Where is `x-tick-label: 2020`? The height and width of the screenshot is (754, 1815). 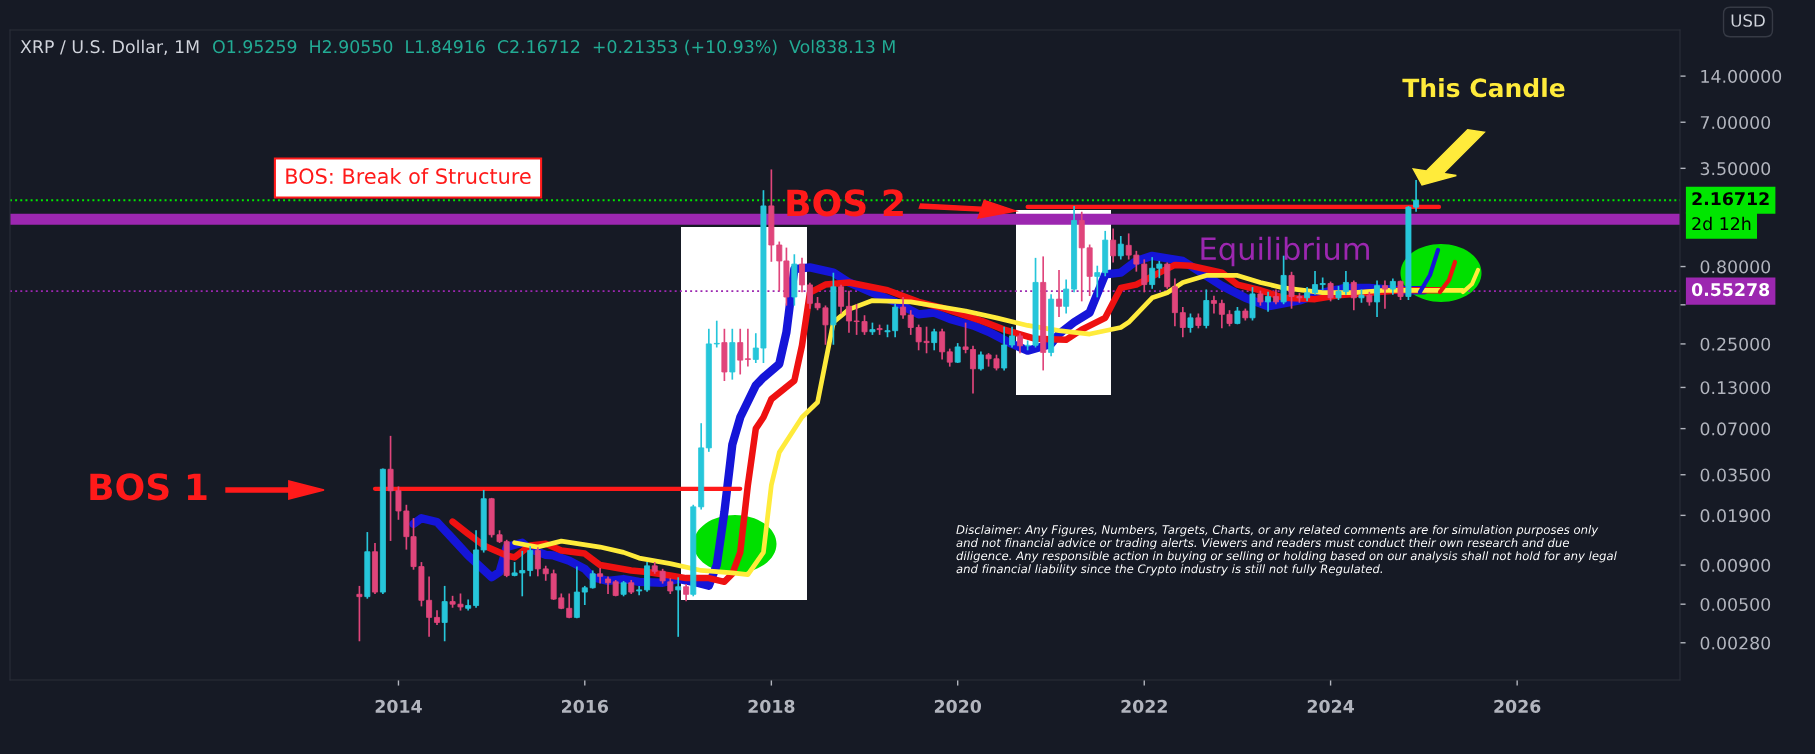
x-tick-label: 2020 is located at coordinates (958, 706).